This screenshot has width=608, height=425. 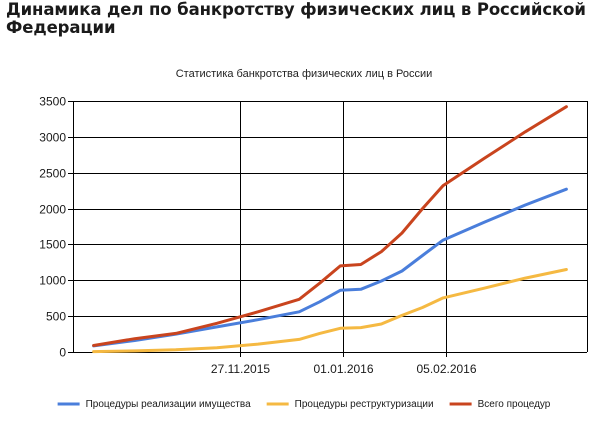 I want to click on y-tick-label: 2000, so click(x=52, y=210).